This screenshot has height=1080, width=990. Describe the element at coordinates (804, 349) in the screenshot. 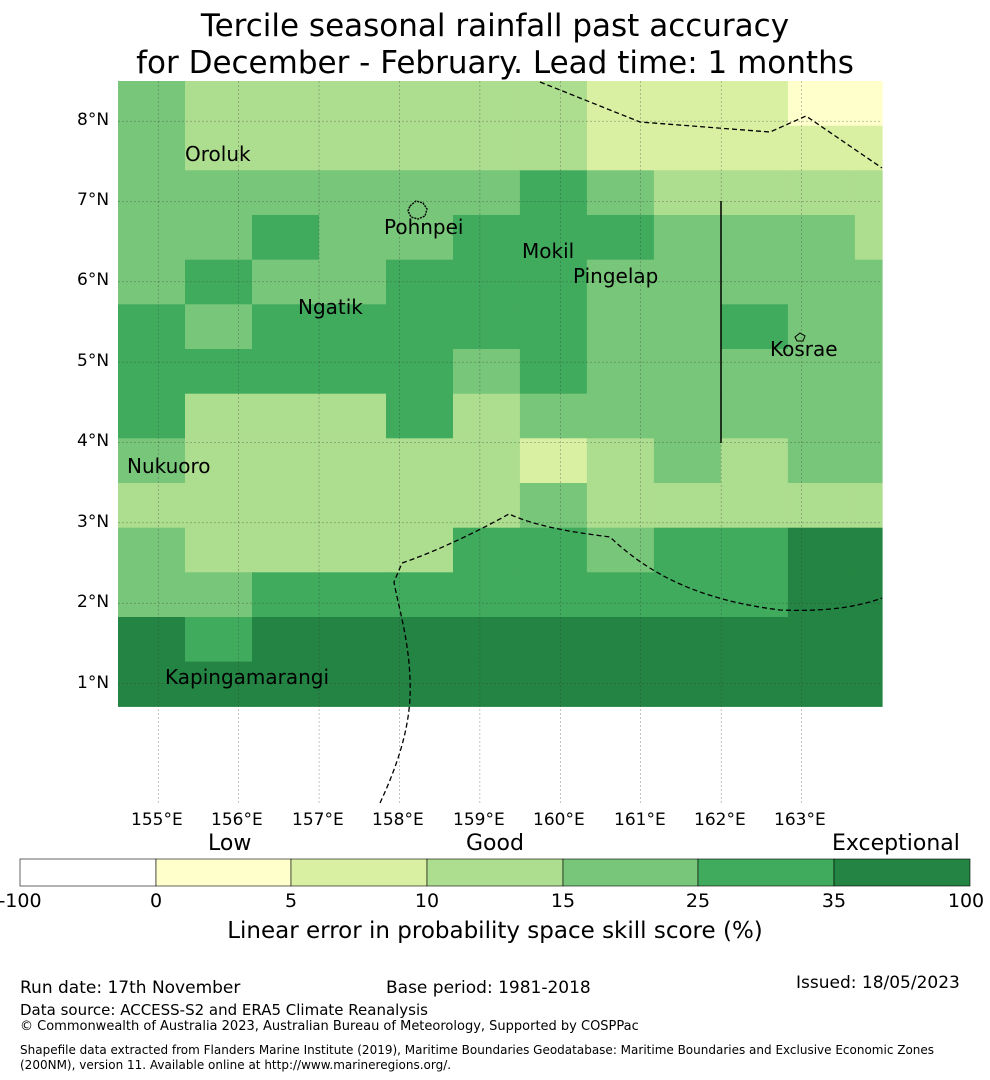

I see `place-label-kosrae: Kosrae` at that location.